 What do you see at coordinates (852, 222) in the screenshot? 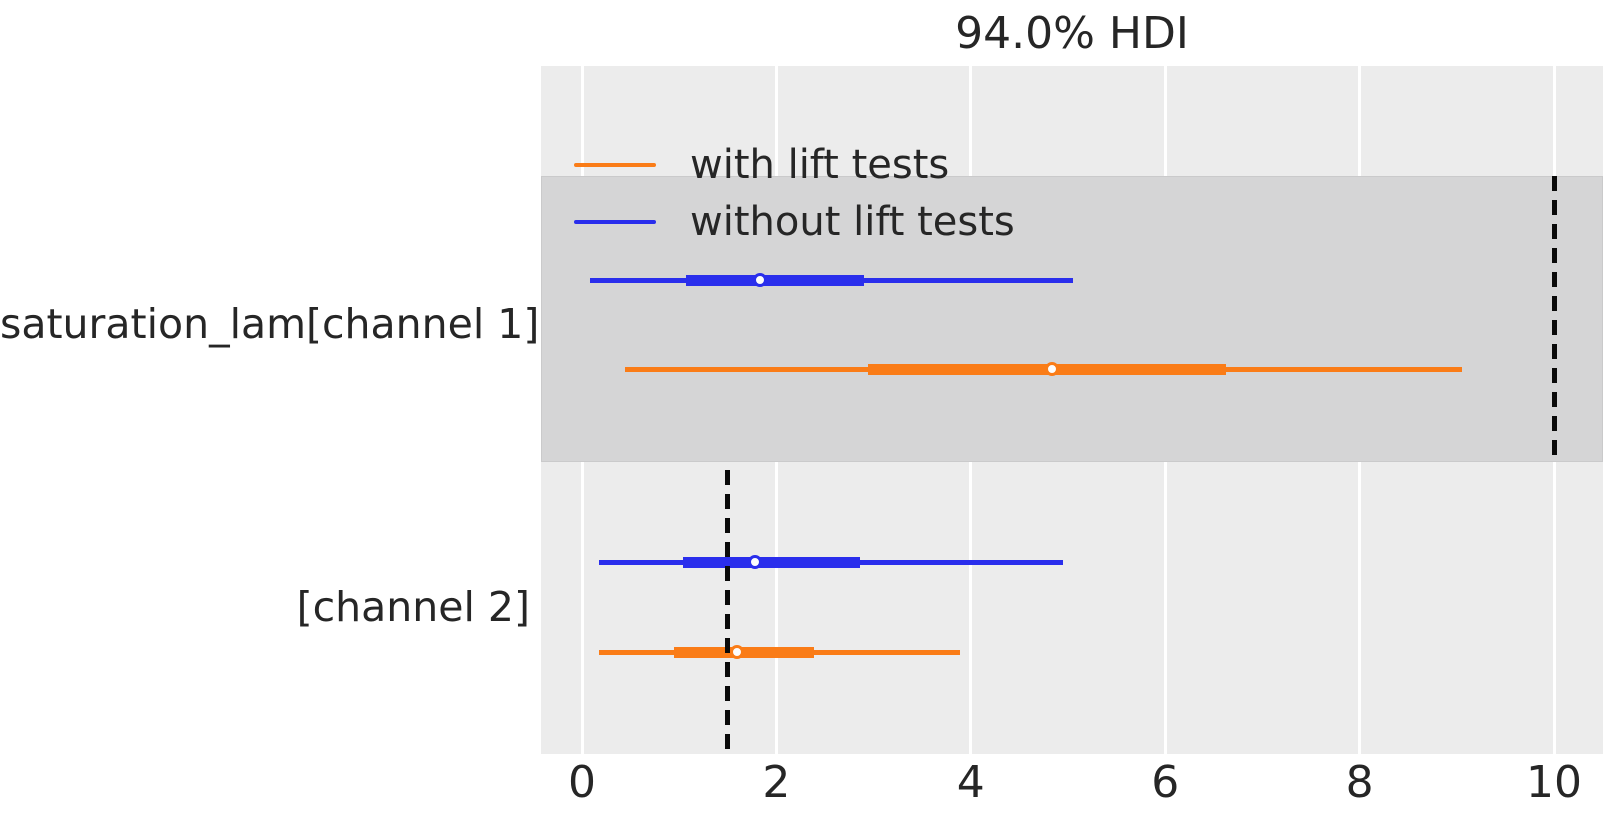
I see `legend-label: without lift tests` at bounding box center [852, 222].